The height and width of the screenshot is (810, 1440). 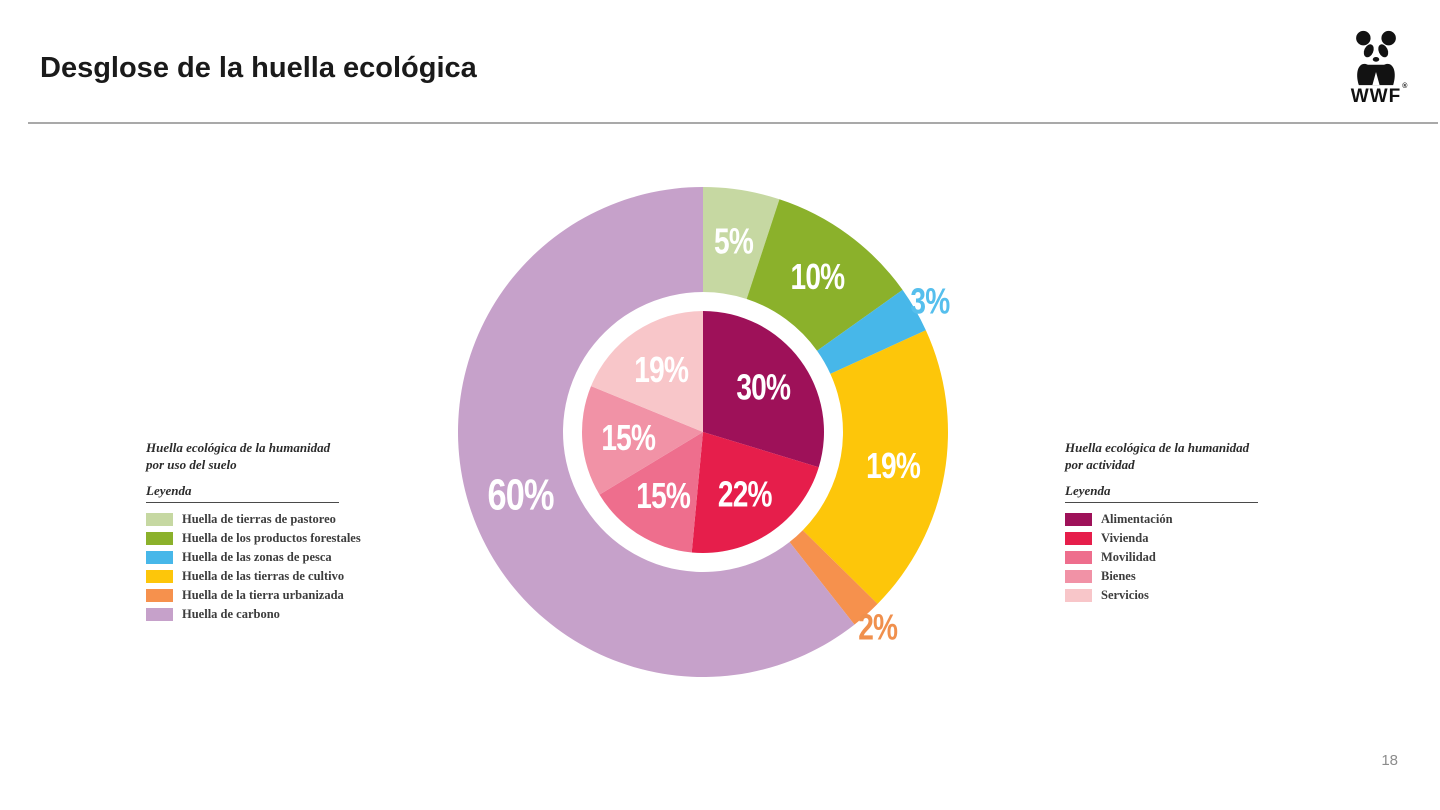 I want to click on wwf-registered-mark: ®, so click(x=1405, y=86).